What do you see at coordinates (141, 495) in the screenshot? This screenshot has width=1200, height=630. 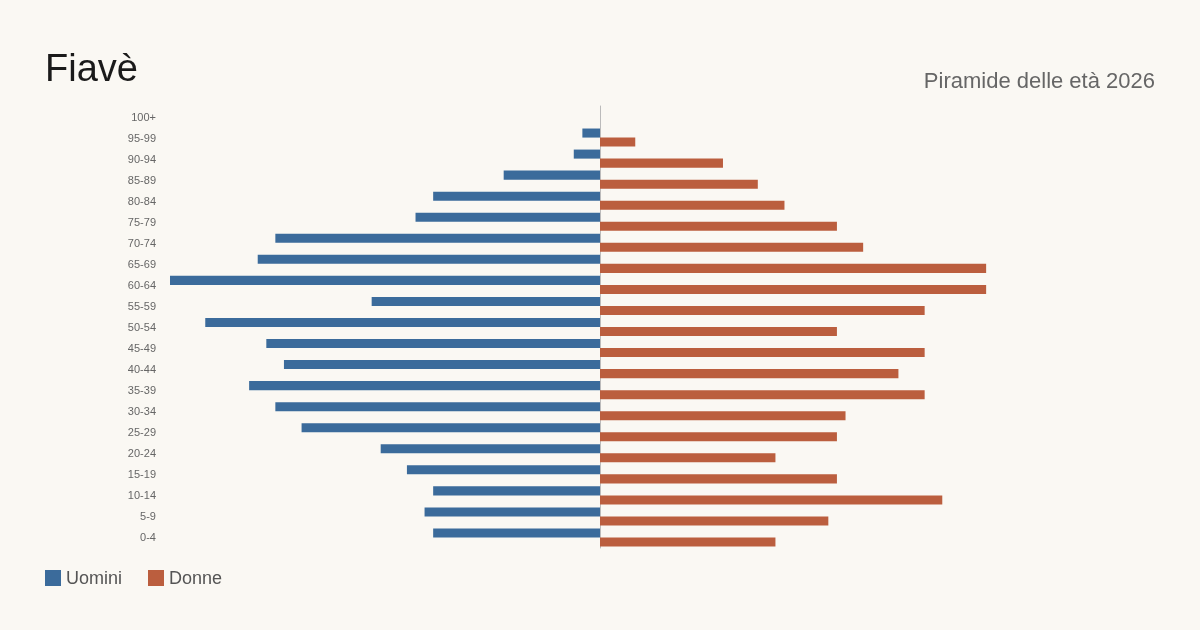 I see `y-tick-label: 10-14` at bounding box center [141, 495].